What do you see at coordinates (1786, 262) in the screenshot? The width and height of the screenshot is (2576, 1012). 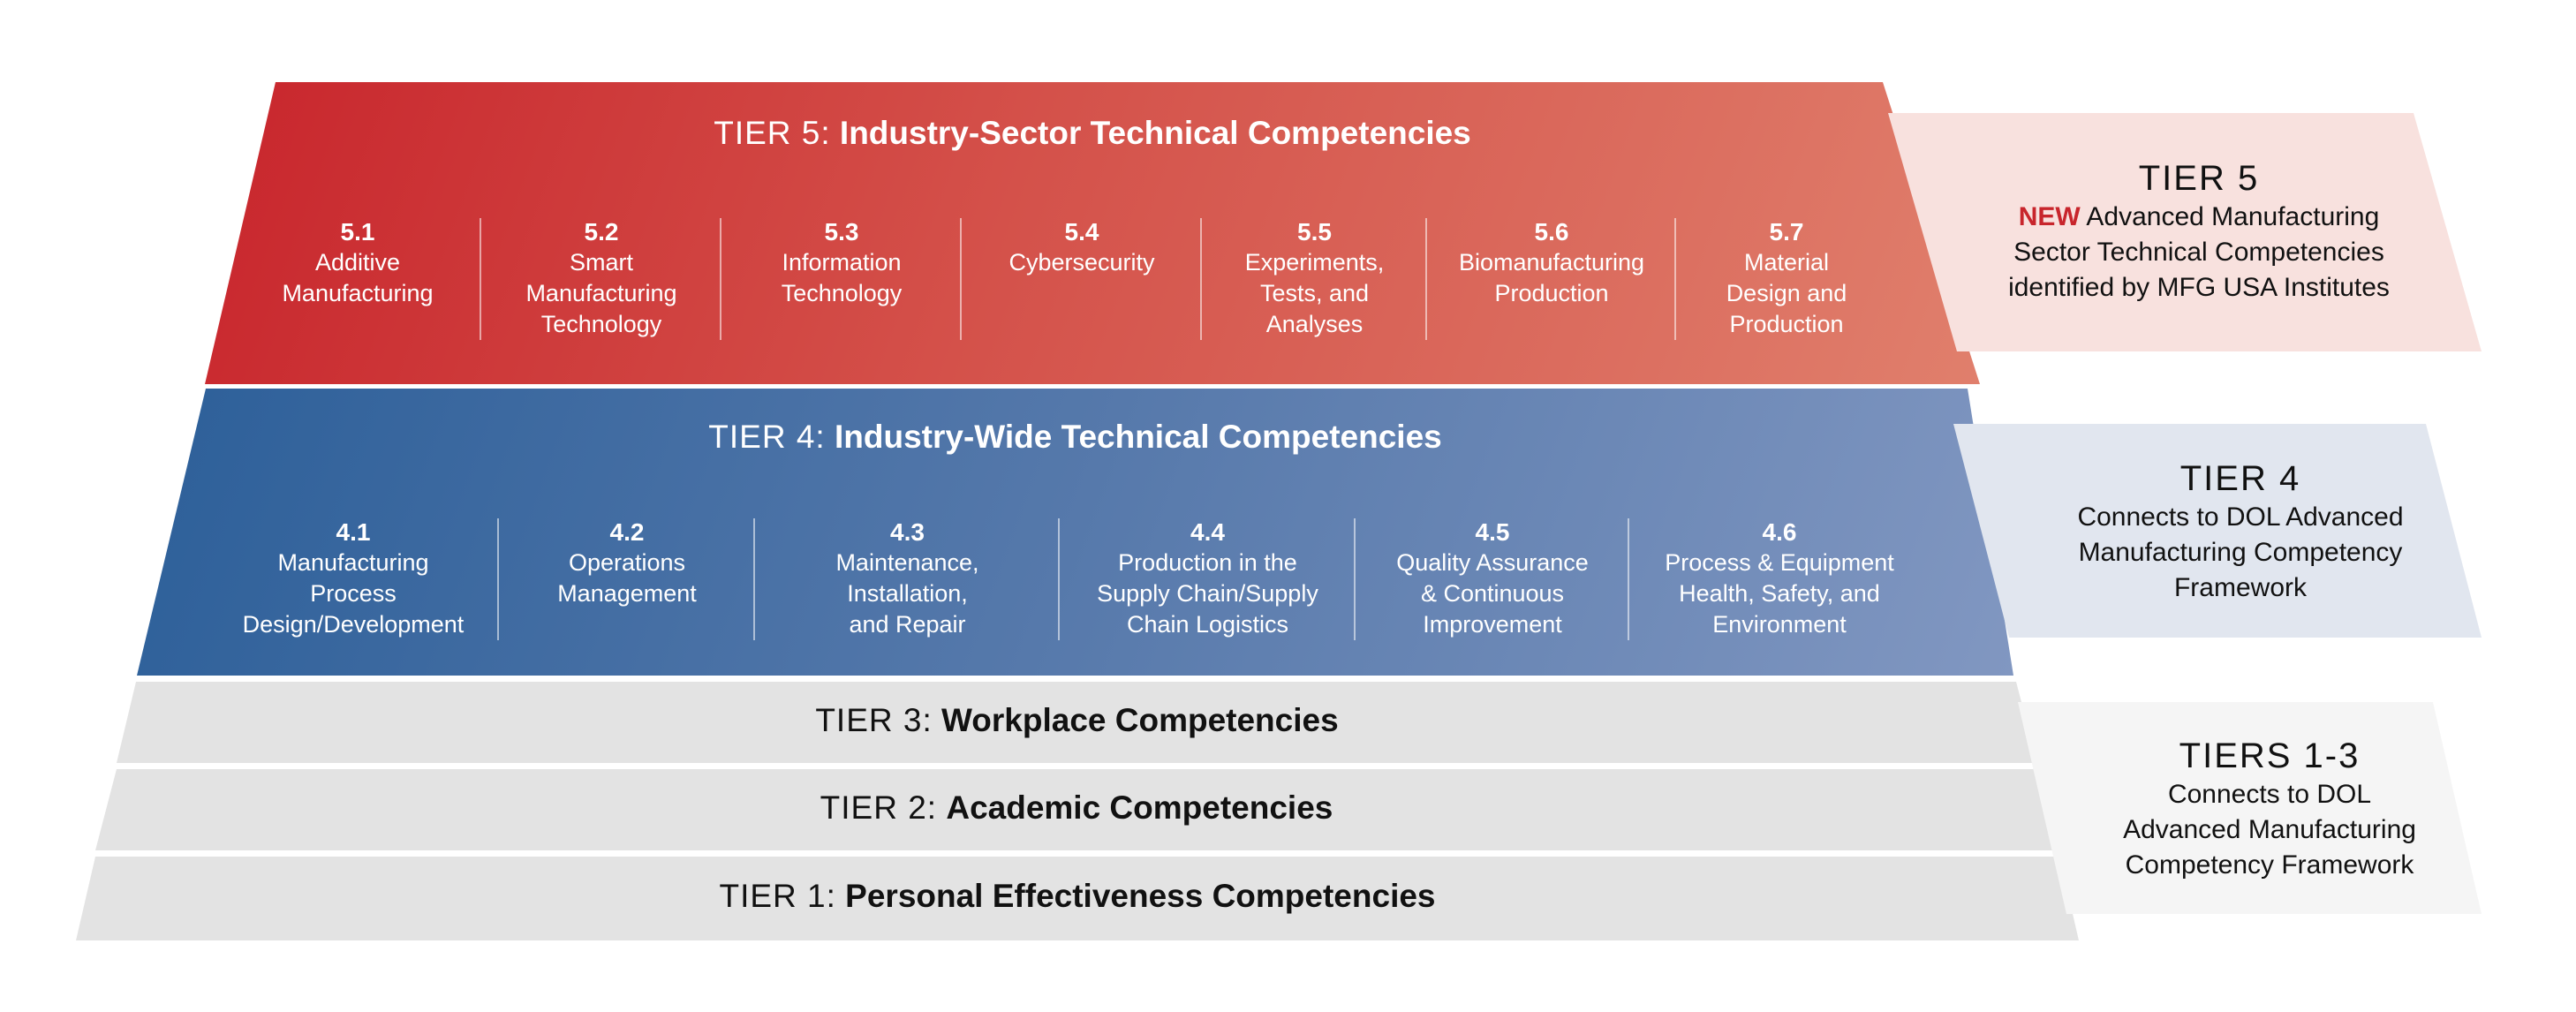 I see `tier5-item-label: Material` at bounding box center [1786, 262].